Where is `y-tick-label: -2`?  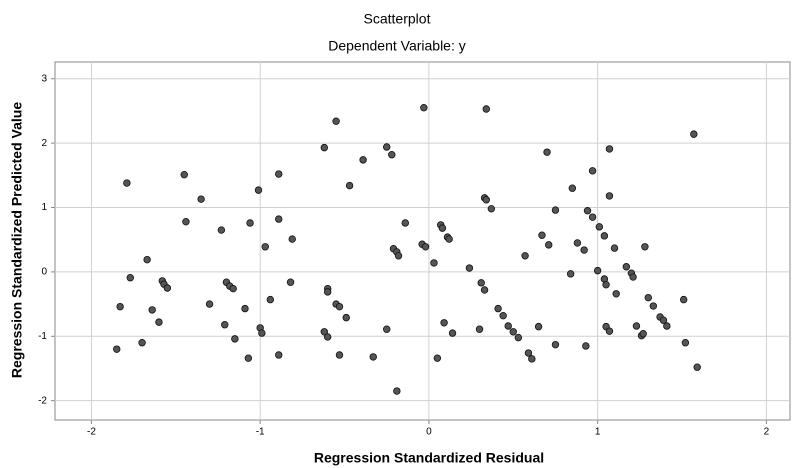
y-tick-label: -2 is located at coordinates (42, 400).